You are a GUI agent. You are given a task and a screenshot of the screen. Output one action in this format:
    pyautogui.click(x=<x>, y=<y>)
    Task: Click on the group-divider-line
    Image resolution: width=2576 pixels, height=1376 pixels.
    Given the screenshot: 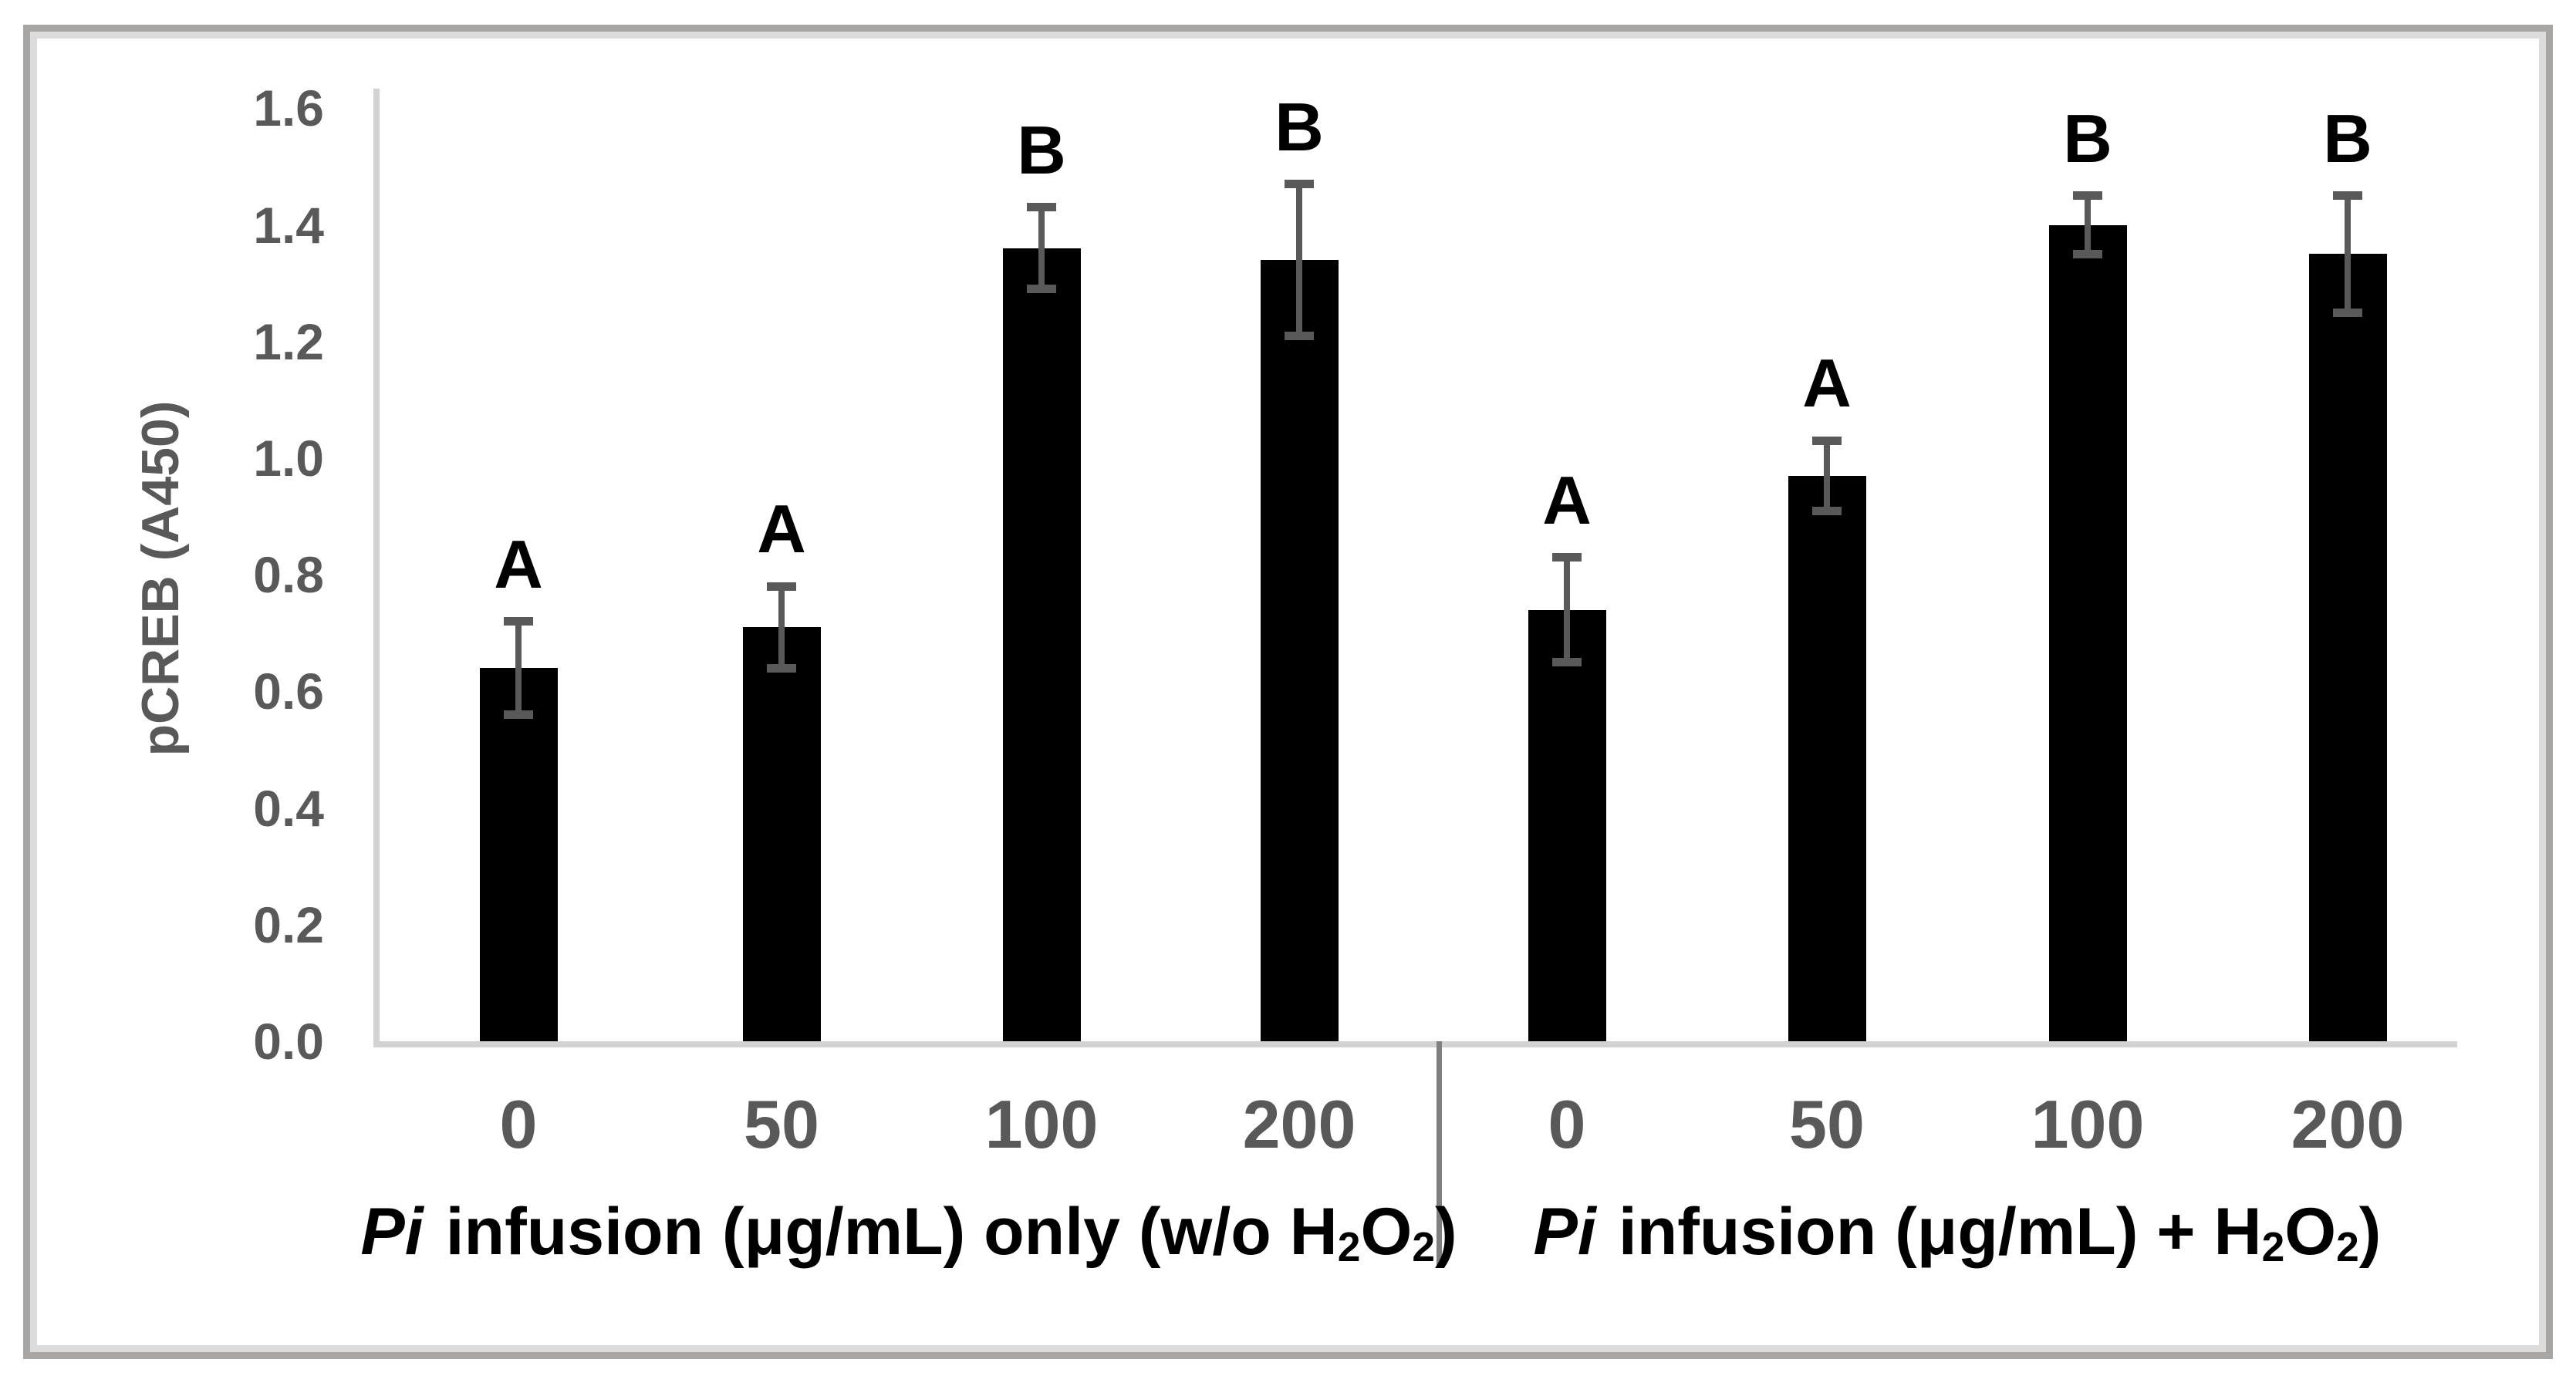 What is the action you would take?
    pyautogui.click(x=1440, y=1153)
    